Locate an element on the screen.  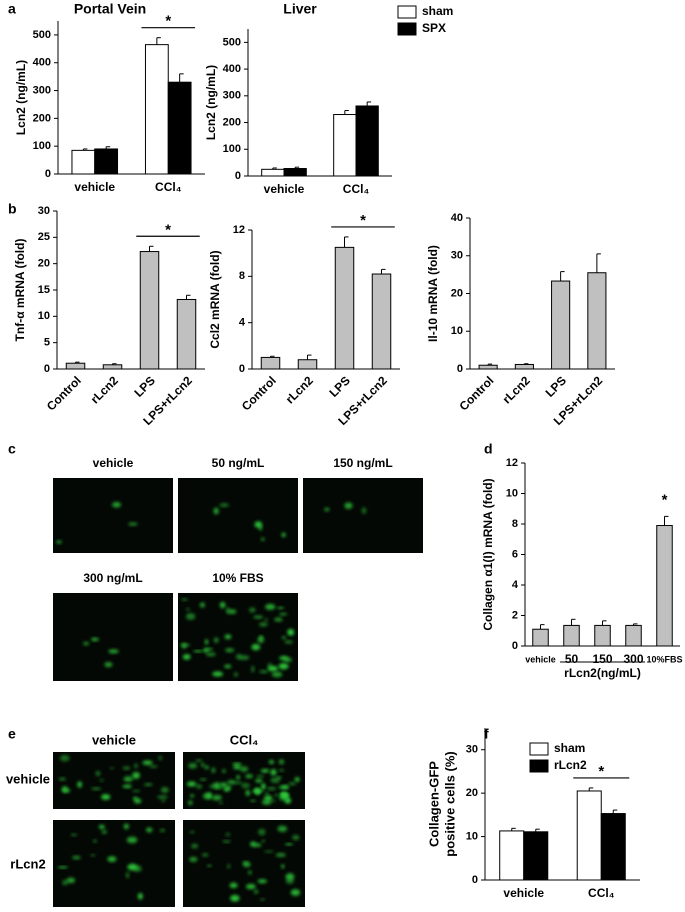
legend-swatch is located at coordinates (407, 12).